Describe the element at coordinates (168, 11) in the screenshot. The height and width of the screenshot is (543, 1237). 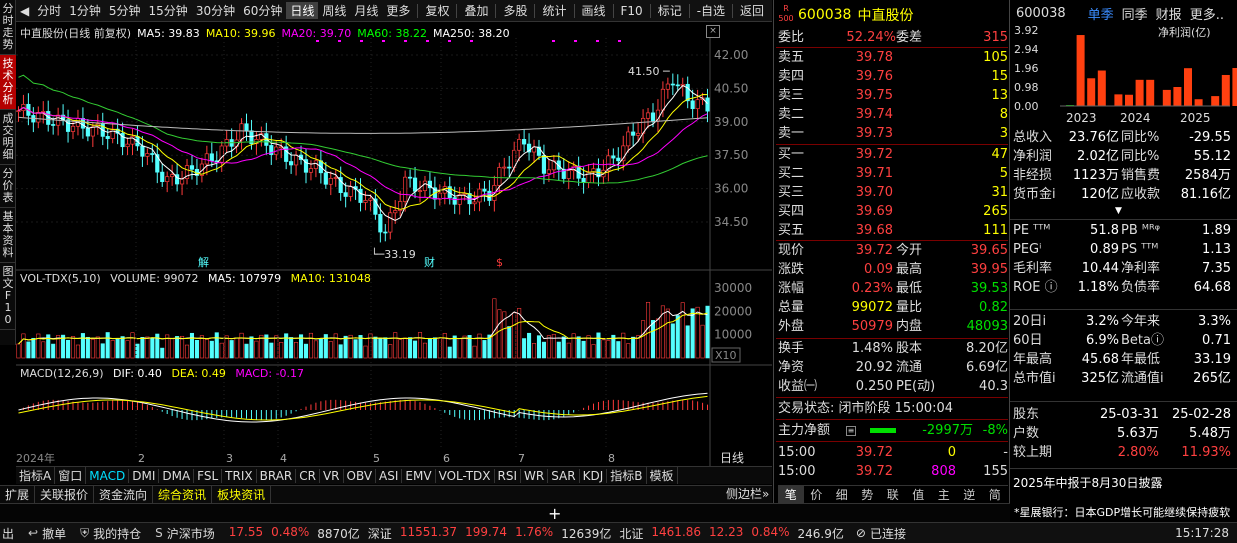
I see `period-3: 15分钟` at that location.